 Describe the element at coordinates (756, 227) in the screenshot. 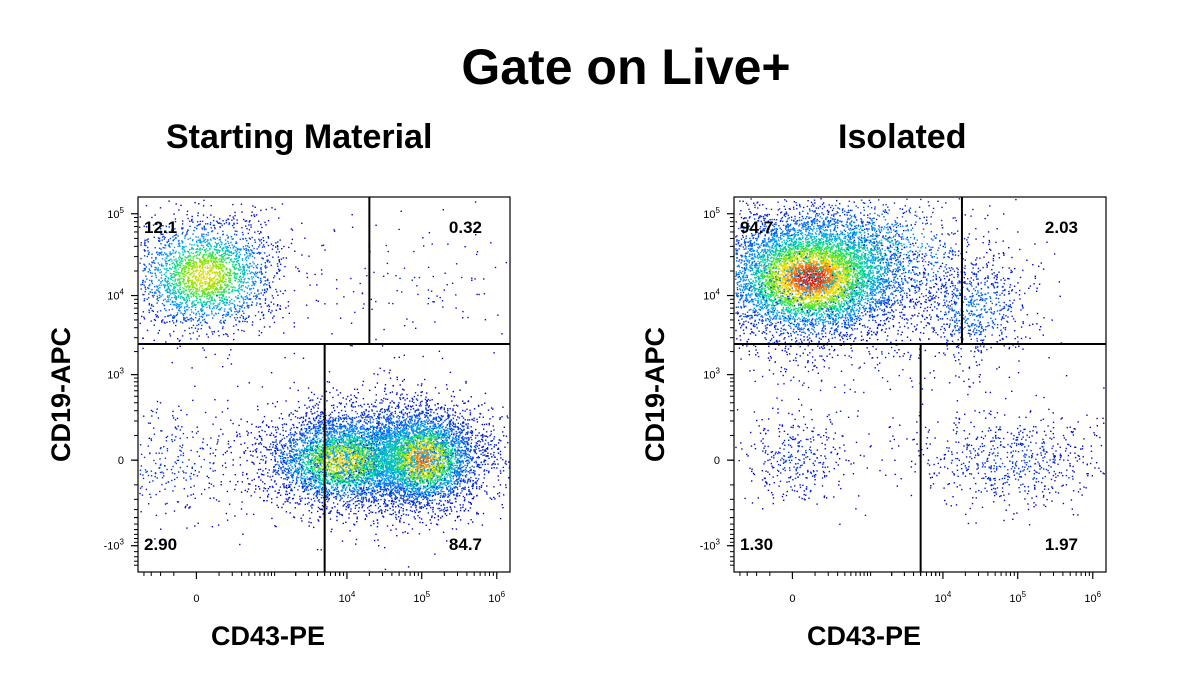

I see `quadrant-label-upper-left: 94.7` at that location.